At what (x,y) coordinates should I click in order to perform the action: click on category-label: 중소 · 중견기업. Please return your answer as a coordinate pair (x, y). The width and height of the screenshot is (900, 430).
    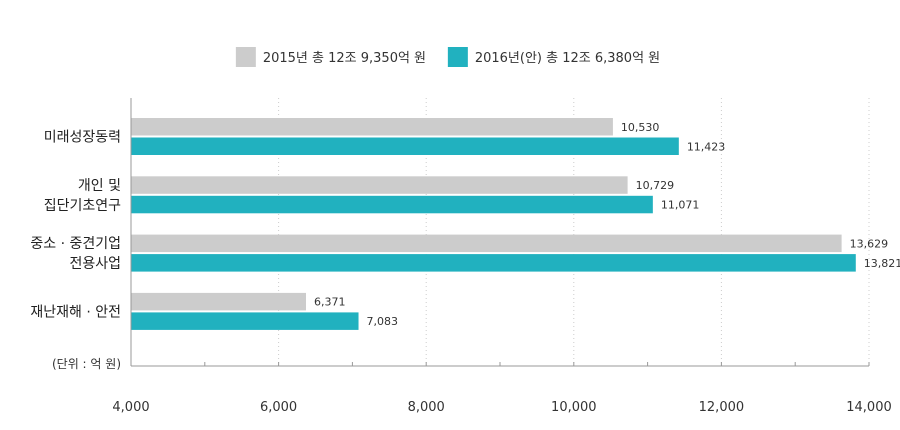
    Looking at the image, I should click on (75, 244).